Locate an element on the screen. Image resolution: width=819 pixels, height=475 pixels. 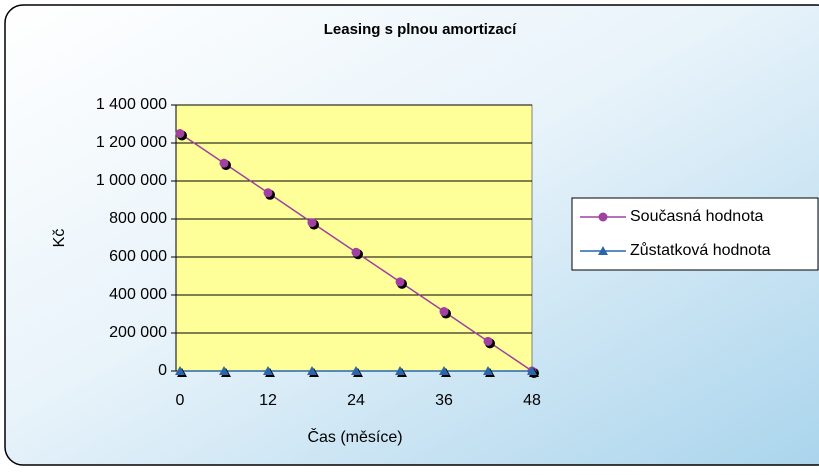
y-tick-label: 200 000 is located at coordinates (138, 332).